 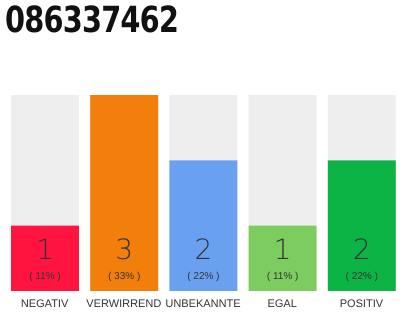 What do you see at coordinates (124, 249) in the screenshot?
I see `data-label: 3` at bounding box center [124, 249].